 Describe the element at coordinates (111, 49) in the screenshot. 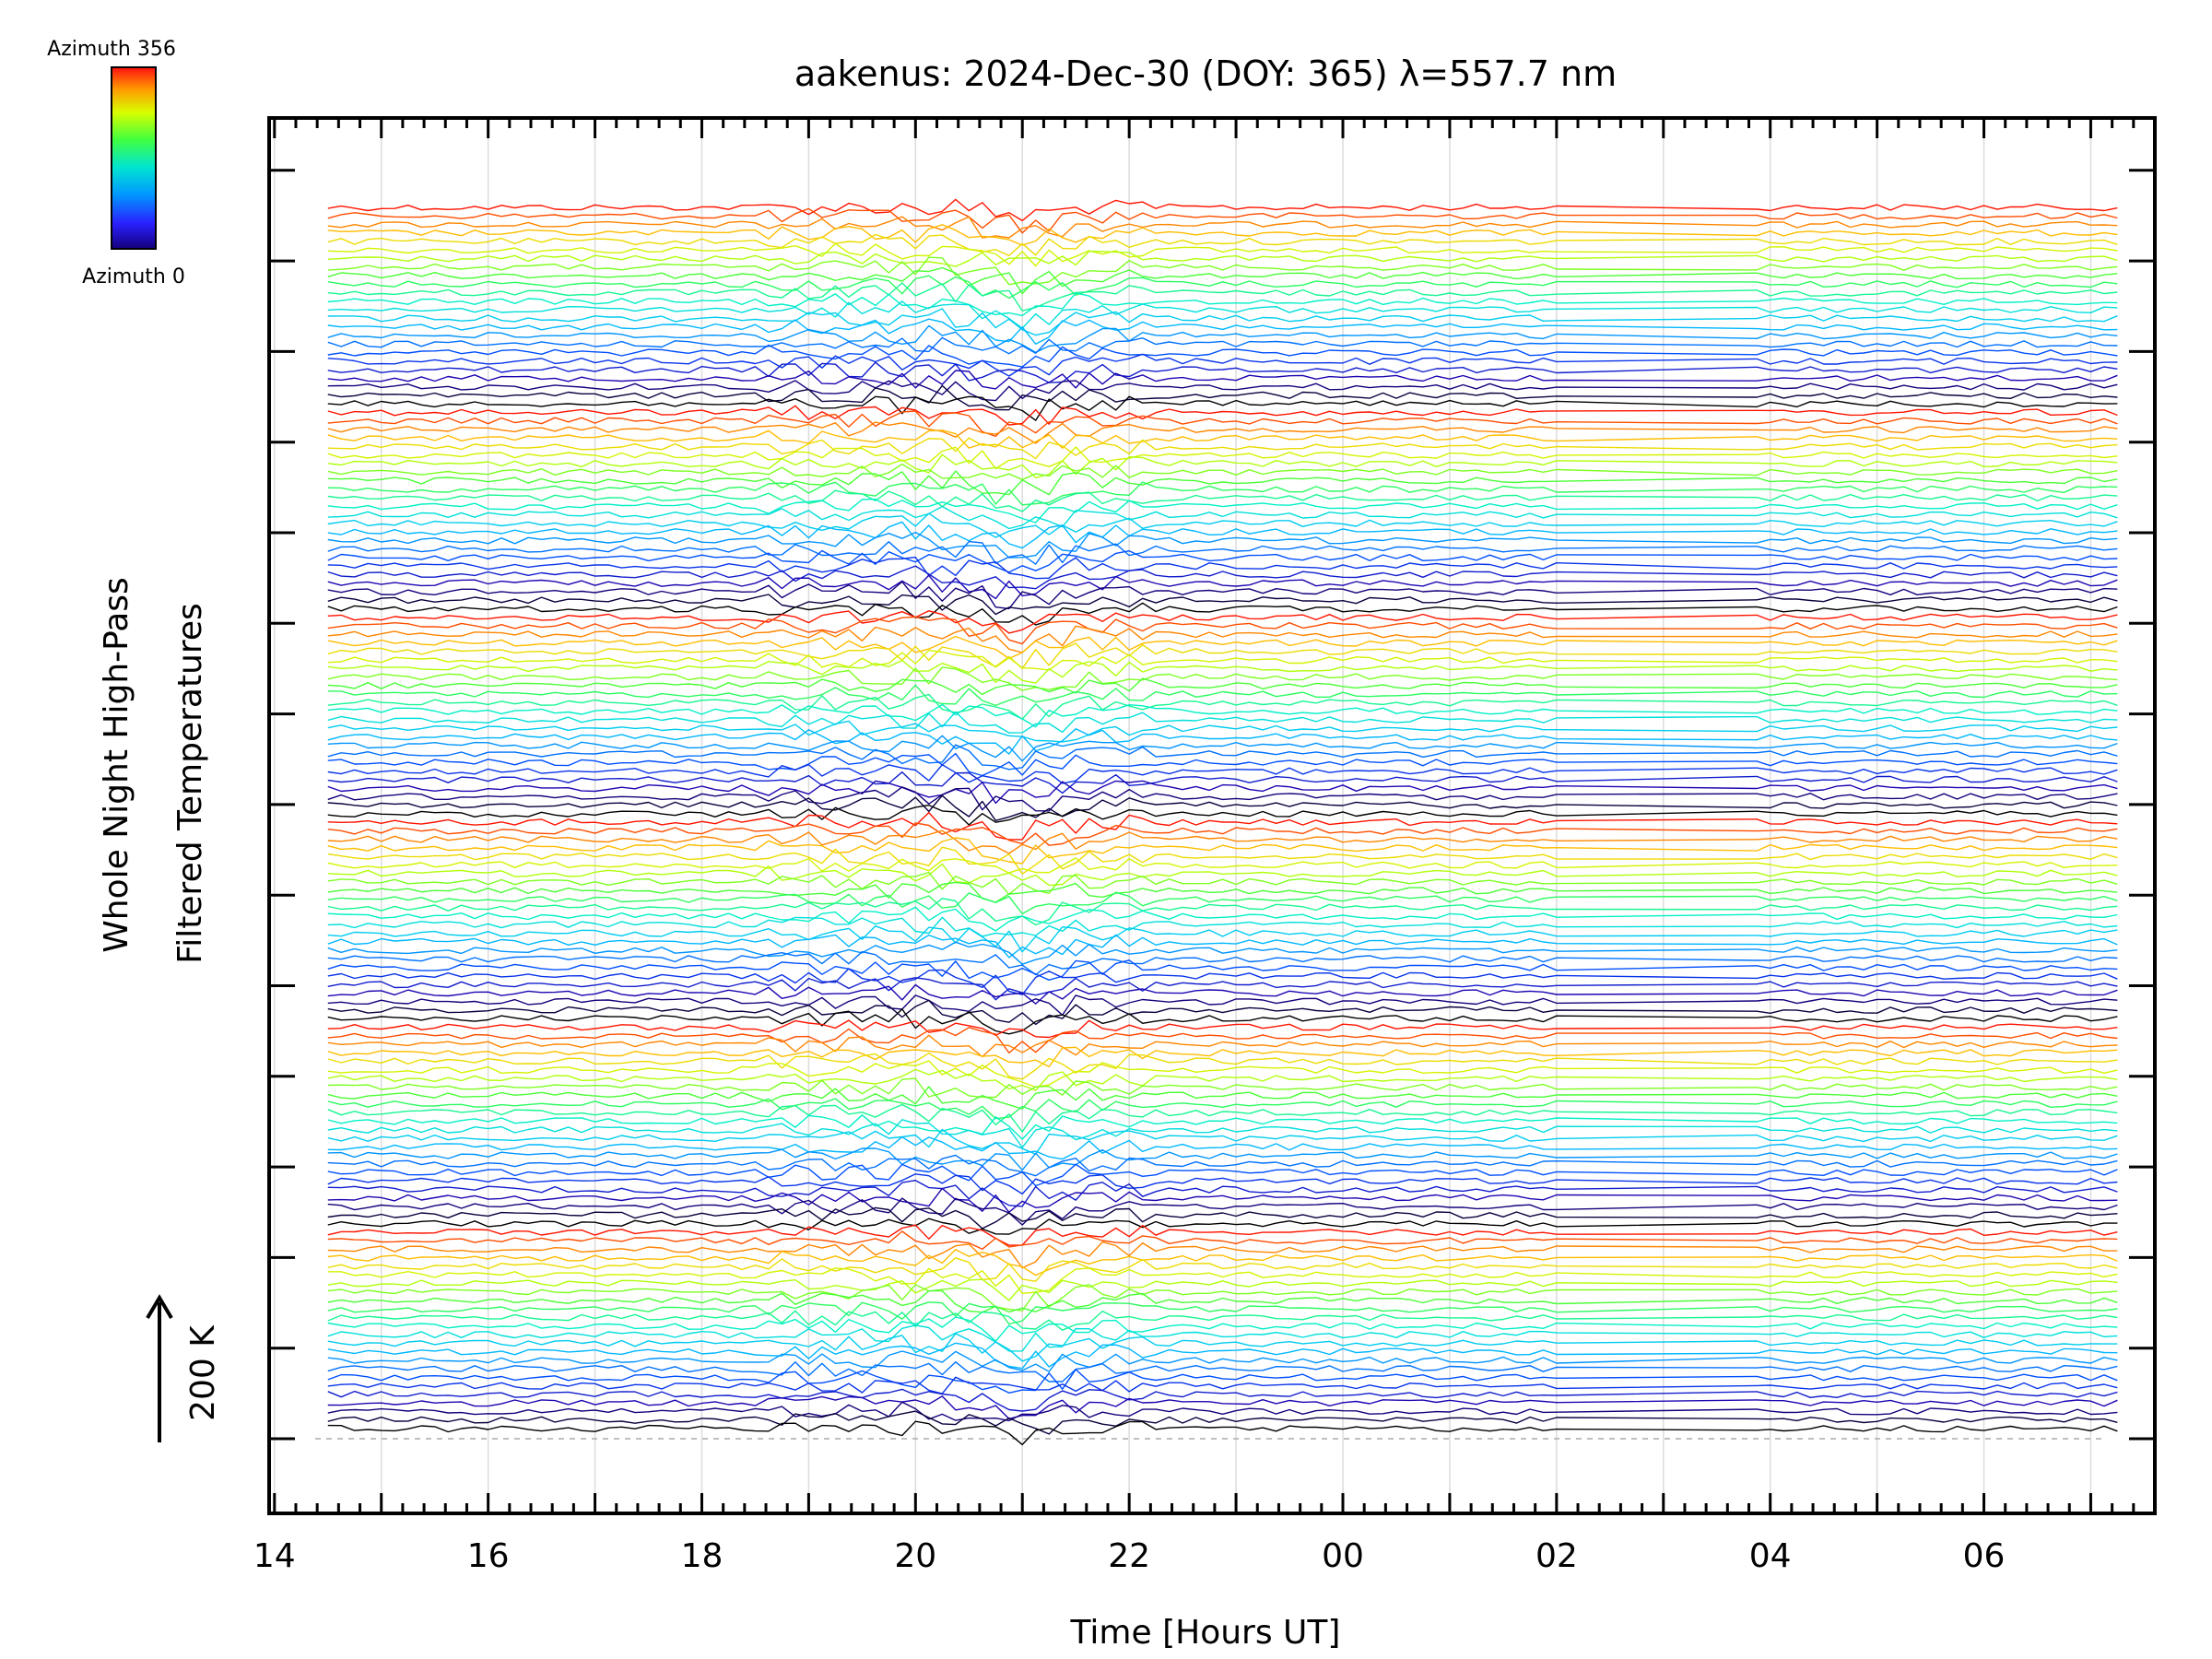

I see `colorbar-top-label: Azimuth 356` at that location.